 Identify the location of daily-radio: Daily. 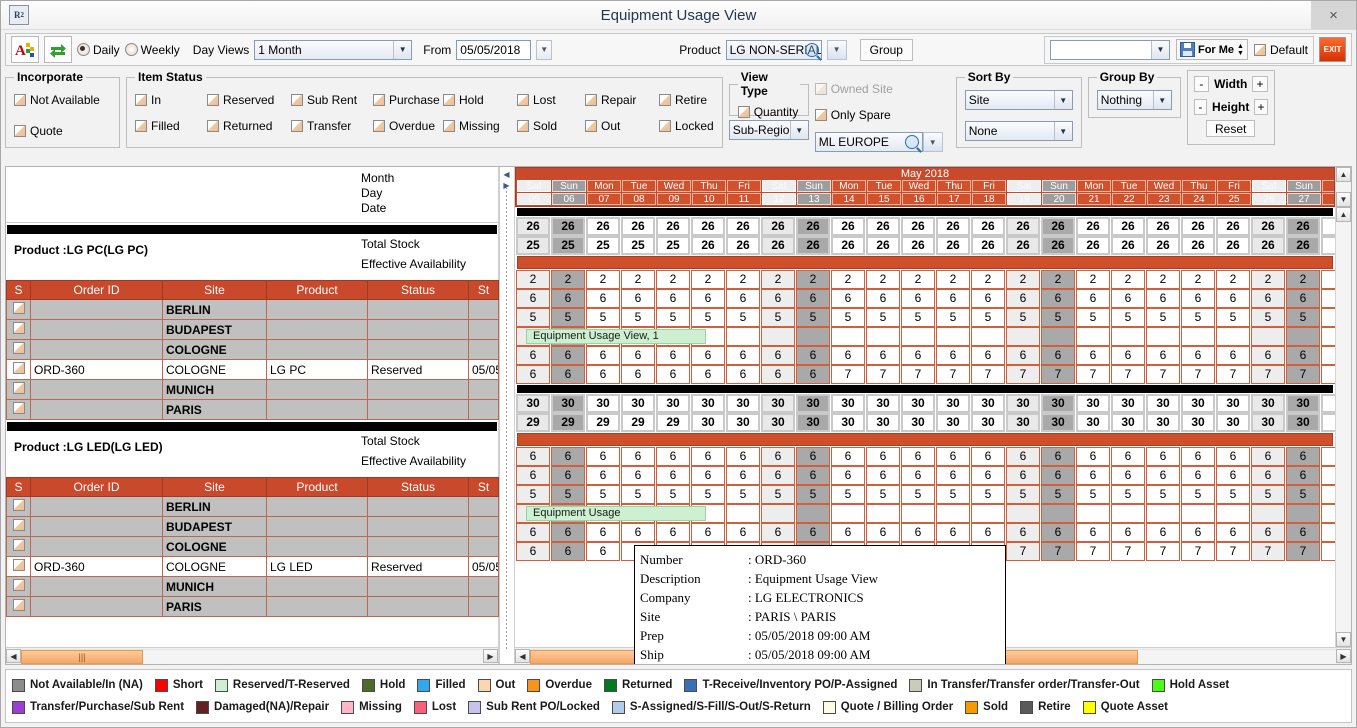
(98, 50).